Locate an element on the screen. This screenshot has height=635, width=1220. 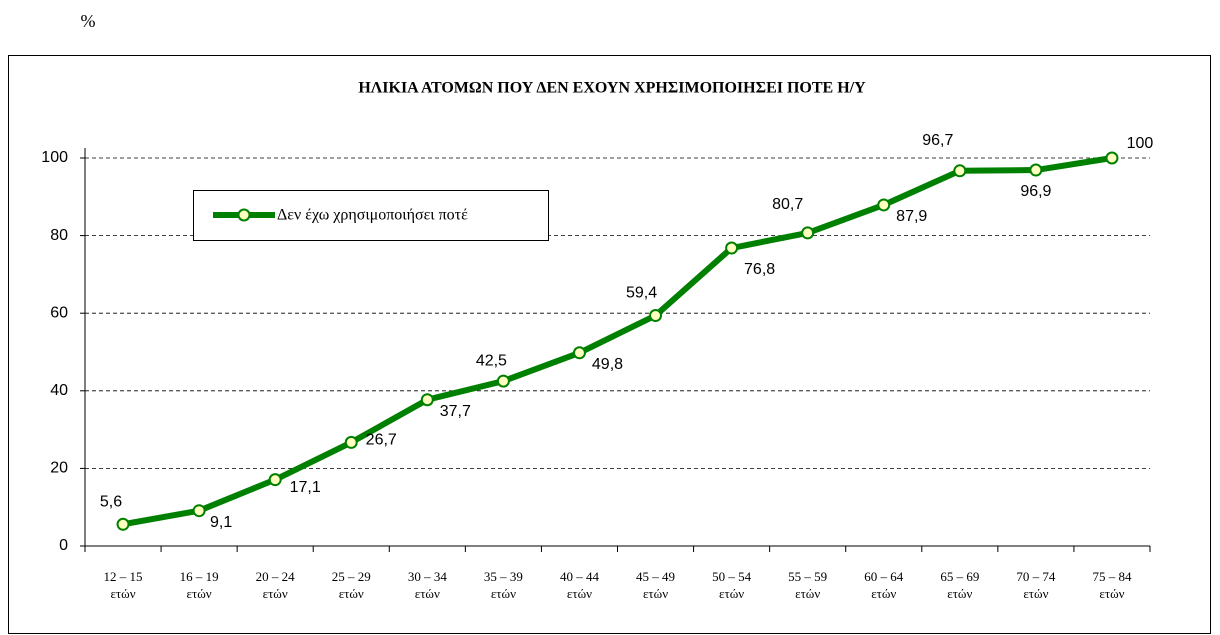
legend-box is located at coordinates (371, 215).